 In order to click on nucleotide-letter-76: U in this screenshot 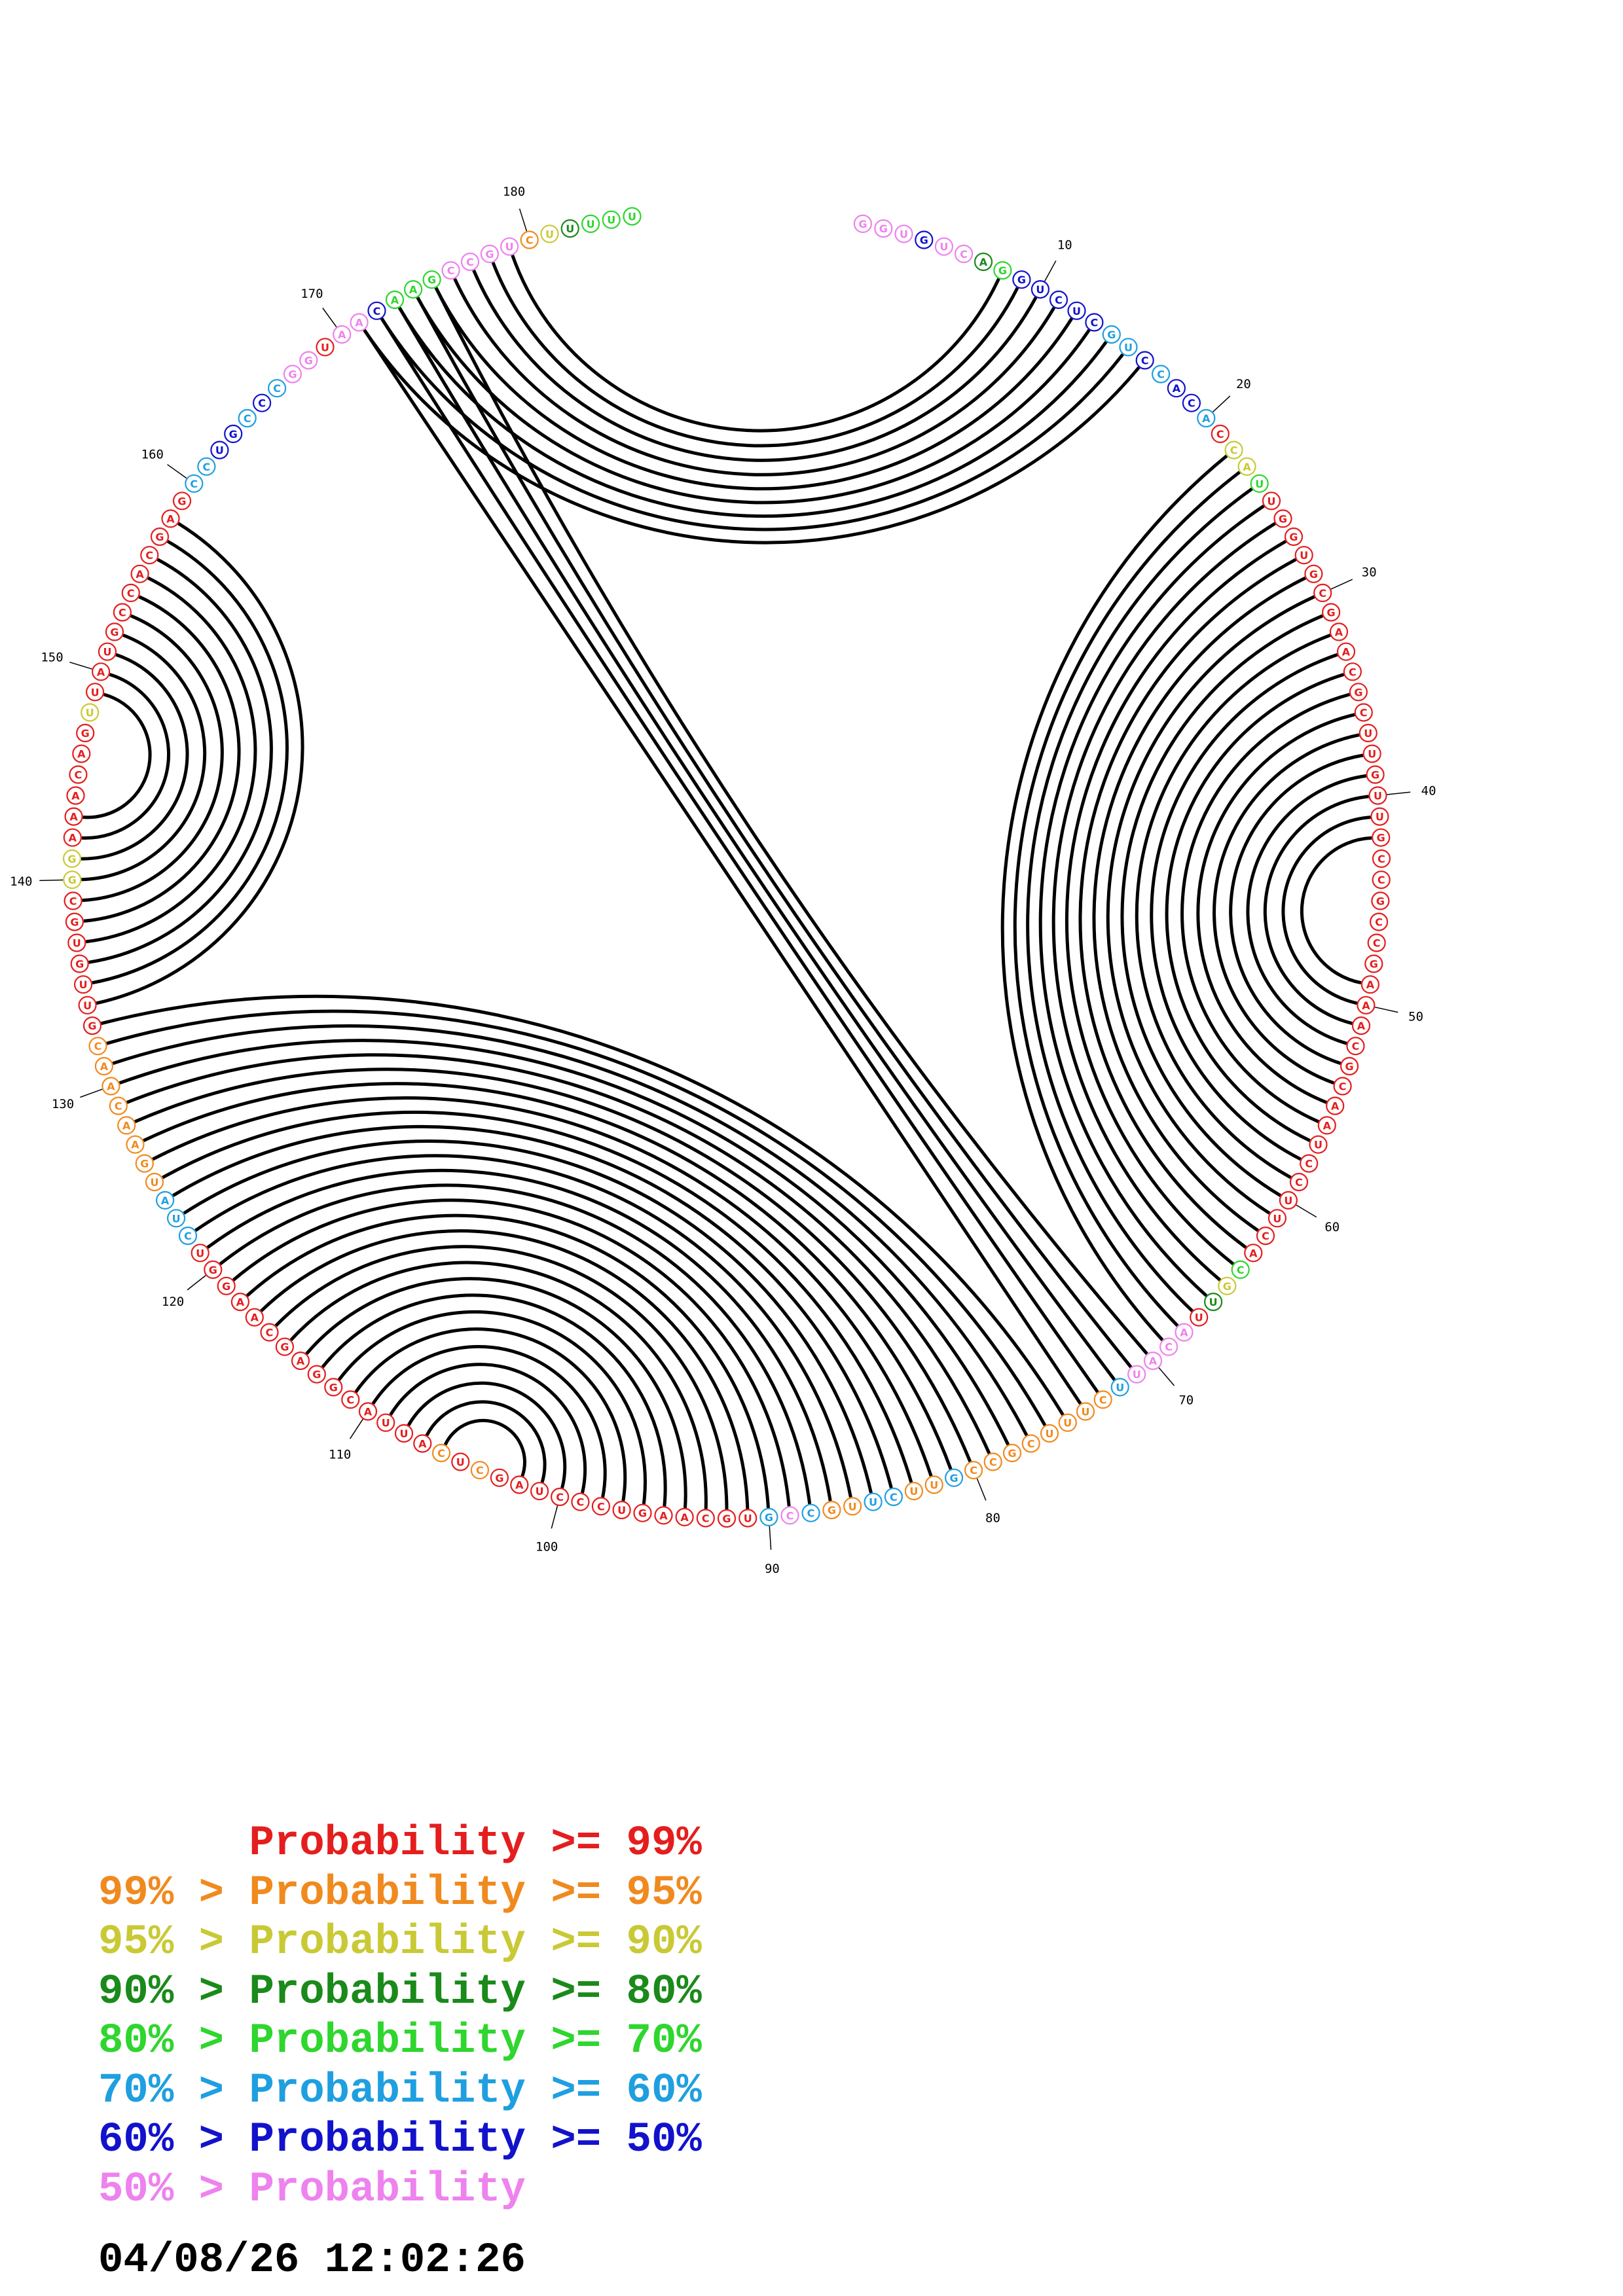, I will do `click(1050, 1433)`.